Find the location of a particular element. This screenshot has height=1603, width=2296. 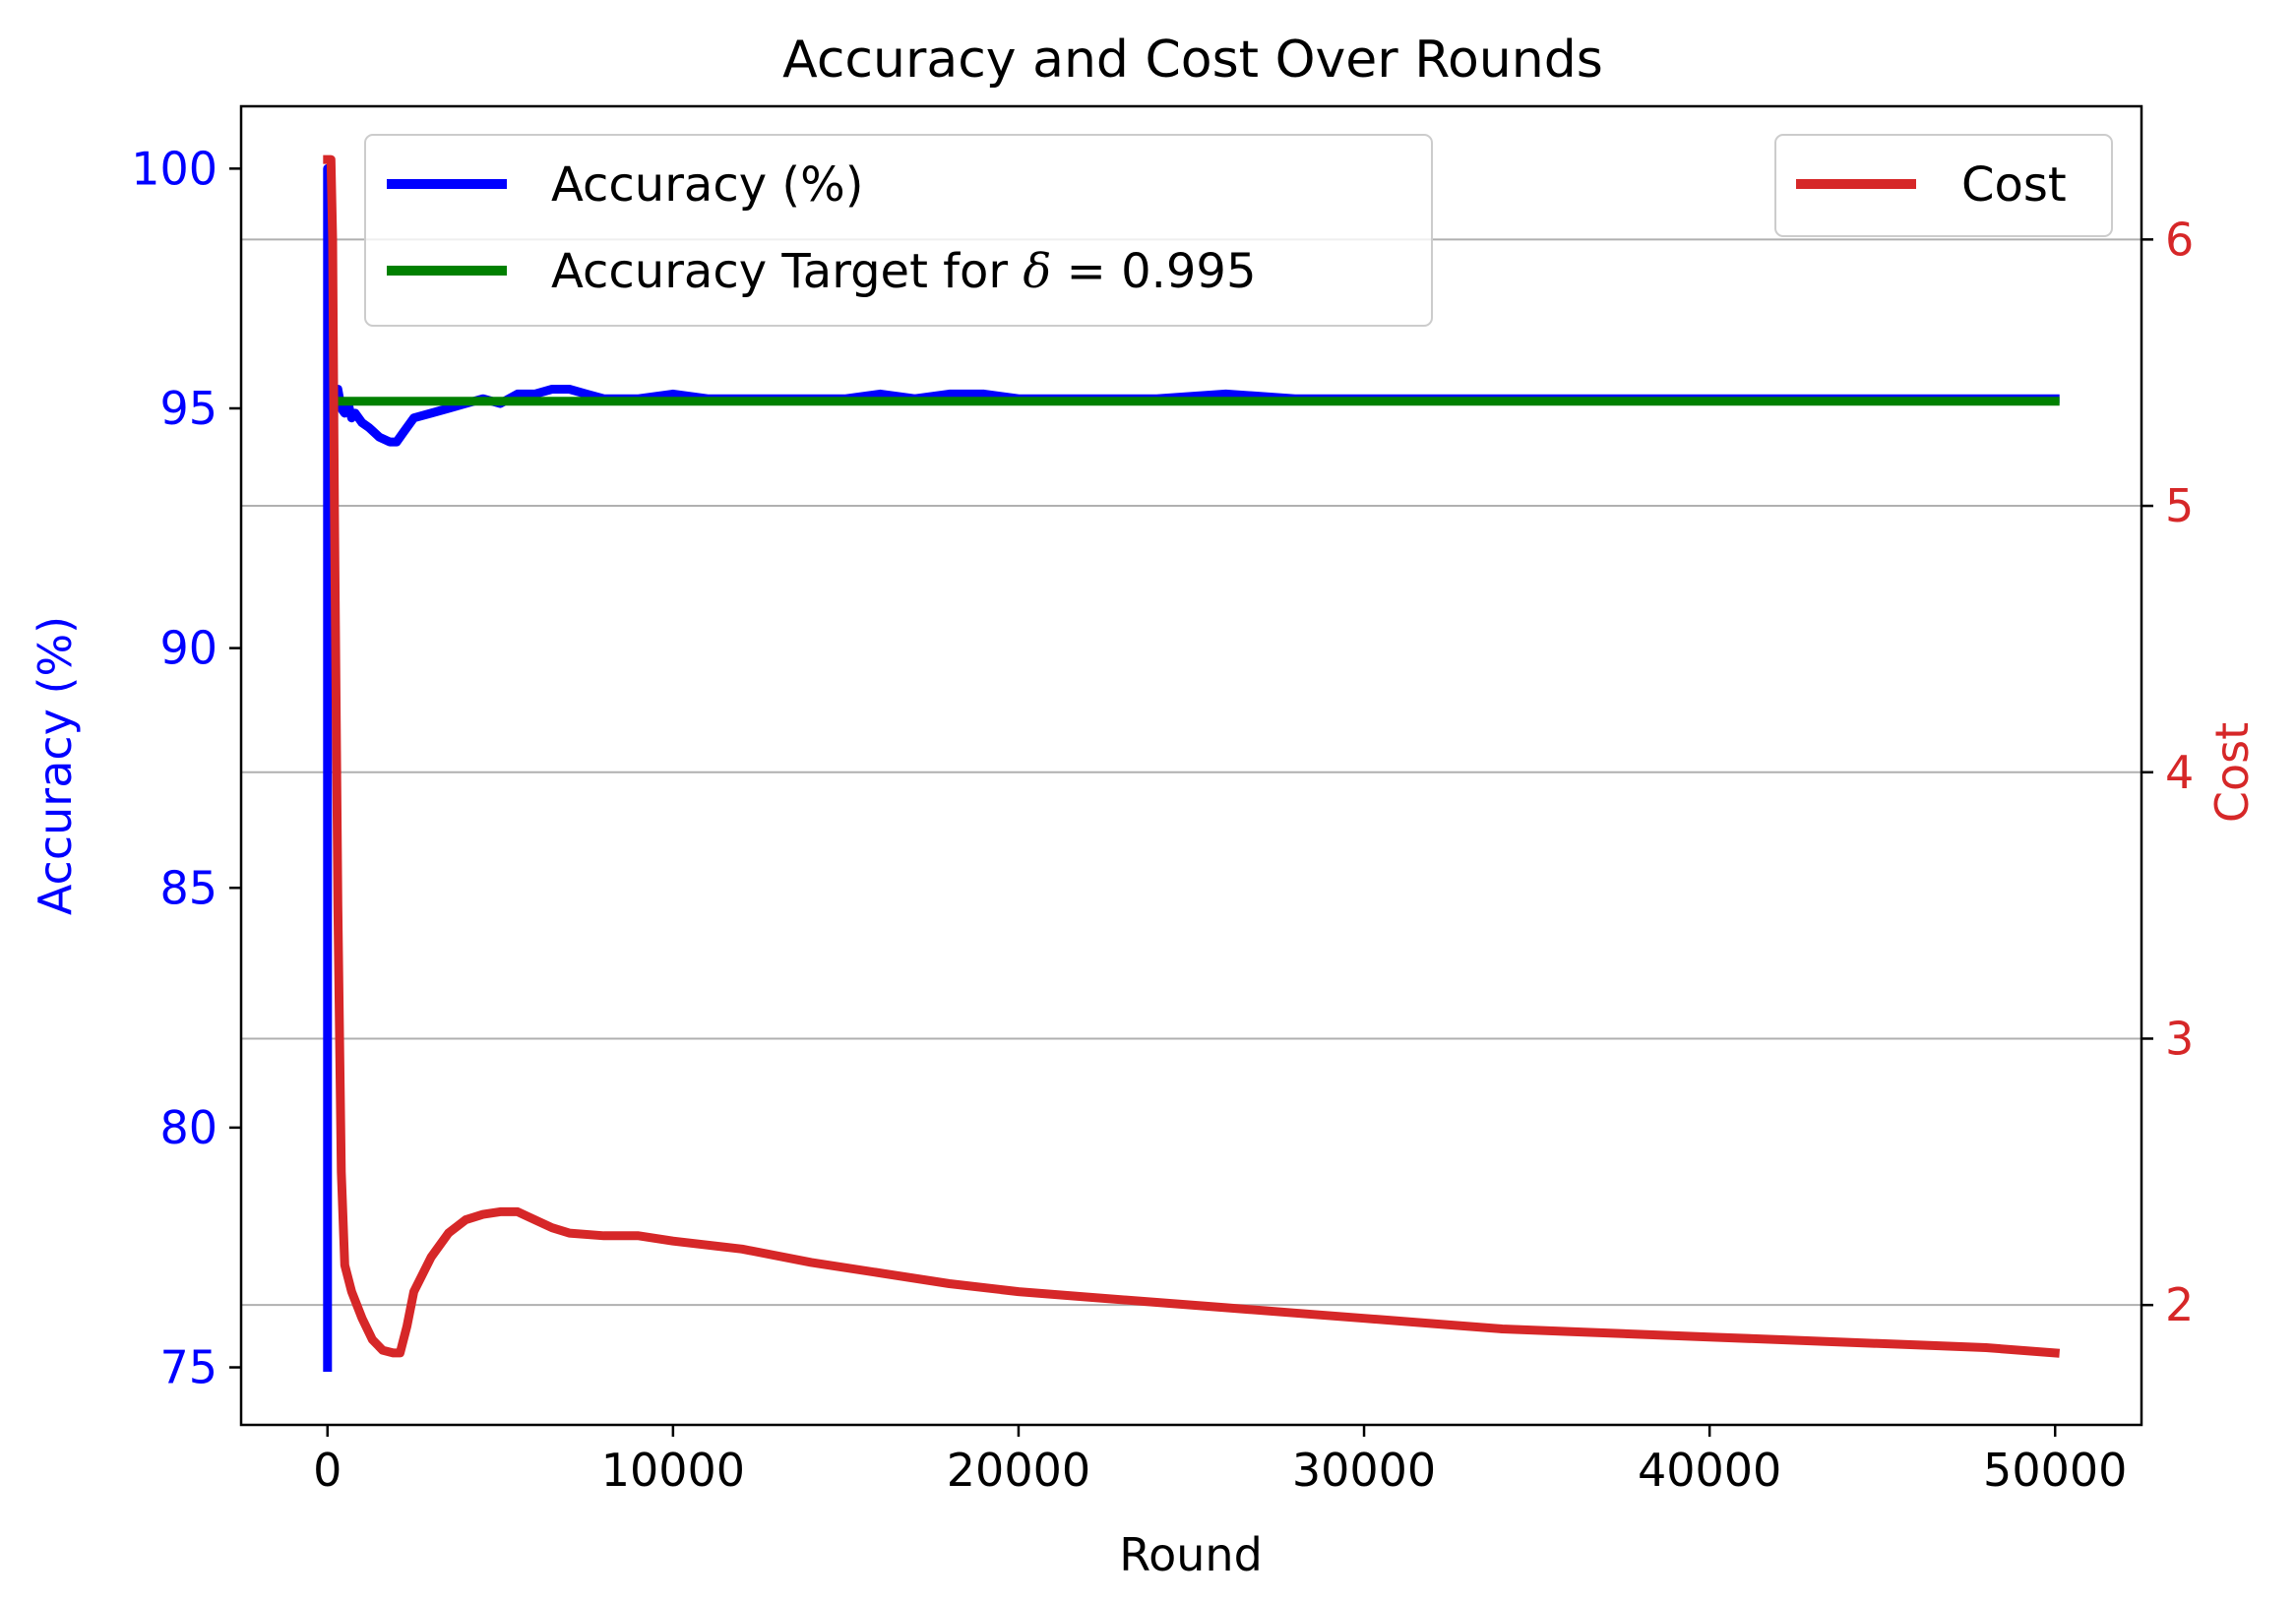

chart-title: Accuracy and Cost Over Rounds is located at coordinates (1193, 60).